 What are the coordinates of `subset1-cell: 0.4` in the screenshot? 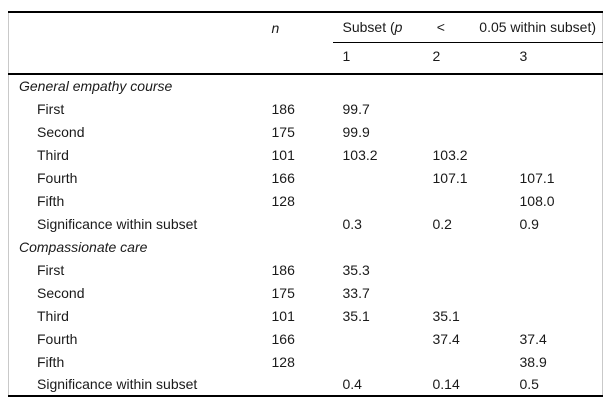 It's located at (352, 384).